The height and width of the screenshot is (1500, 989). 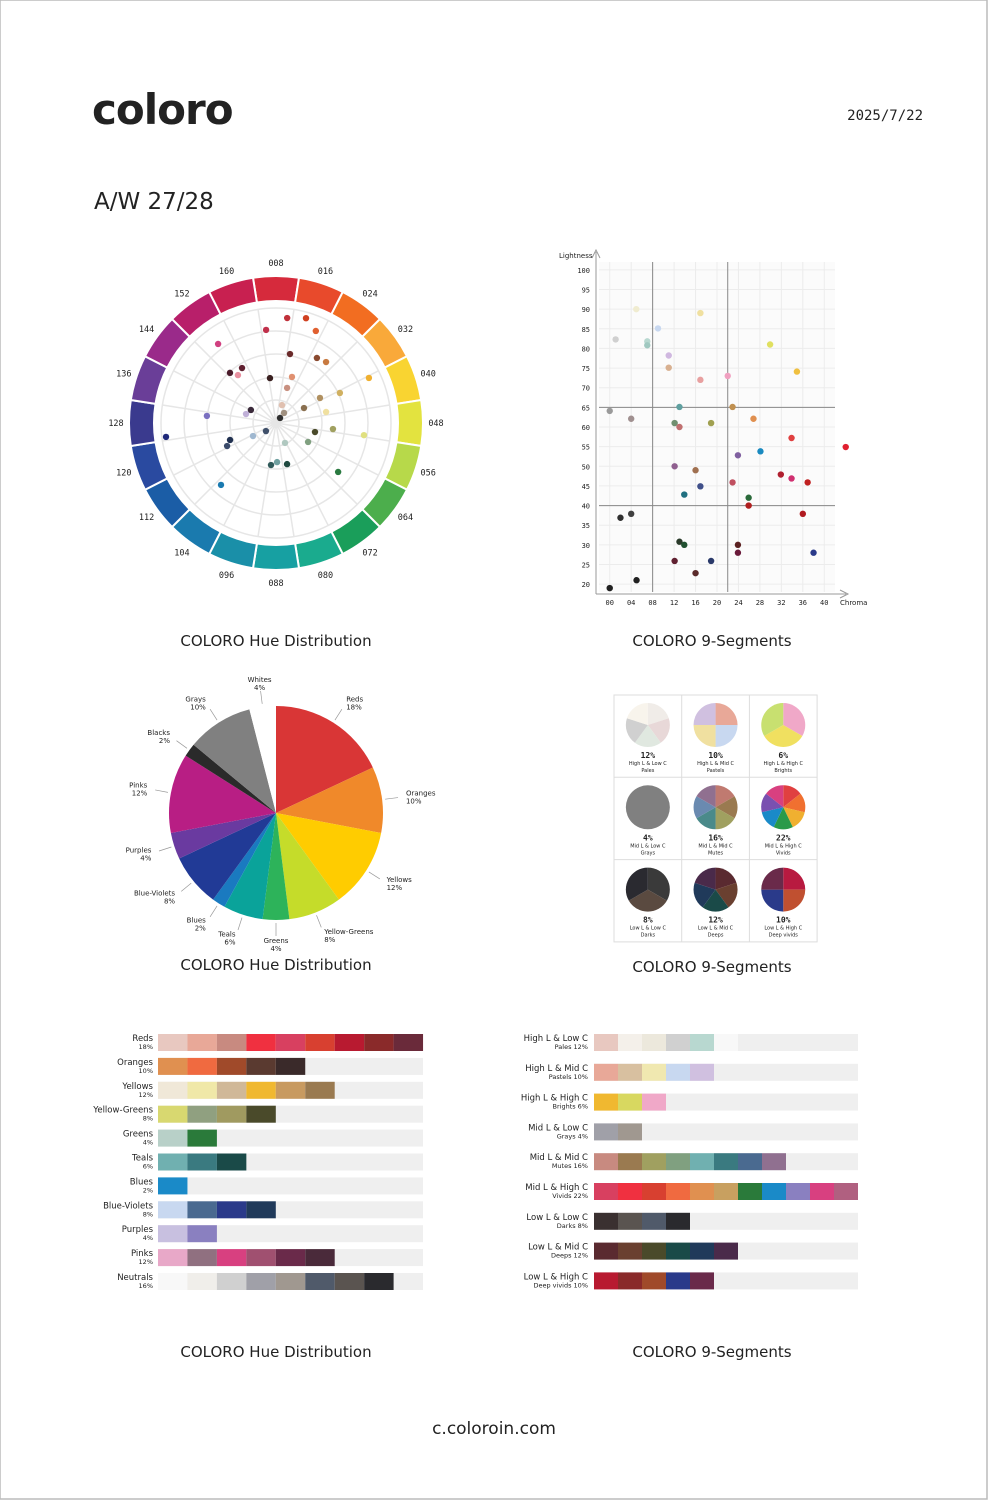 What do you see at coordinates (570, 1166) in the screenshot?
I see `row-sublabel: Mutes 16%` at bounding box center [570, 1166].